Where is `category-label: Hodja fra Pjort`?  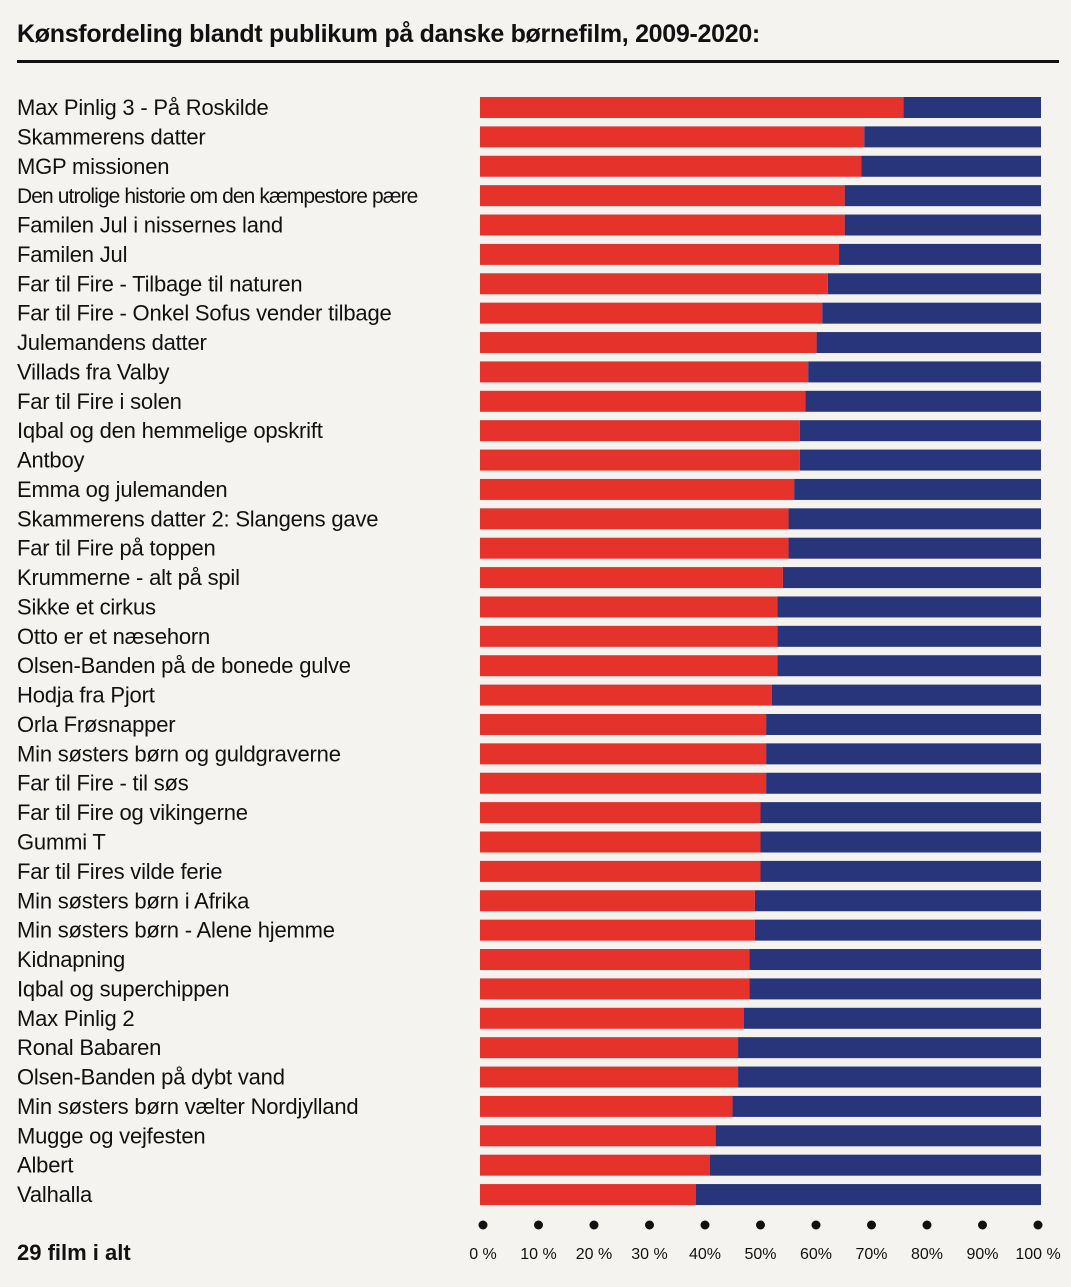
category-label: Hodja fra Pjort is located at coordinates (86, 695).